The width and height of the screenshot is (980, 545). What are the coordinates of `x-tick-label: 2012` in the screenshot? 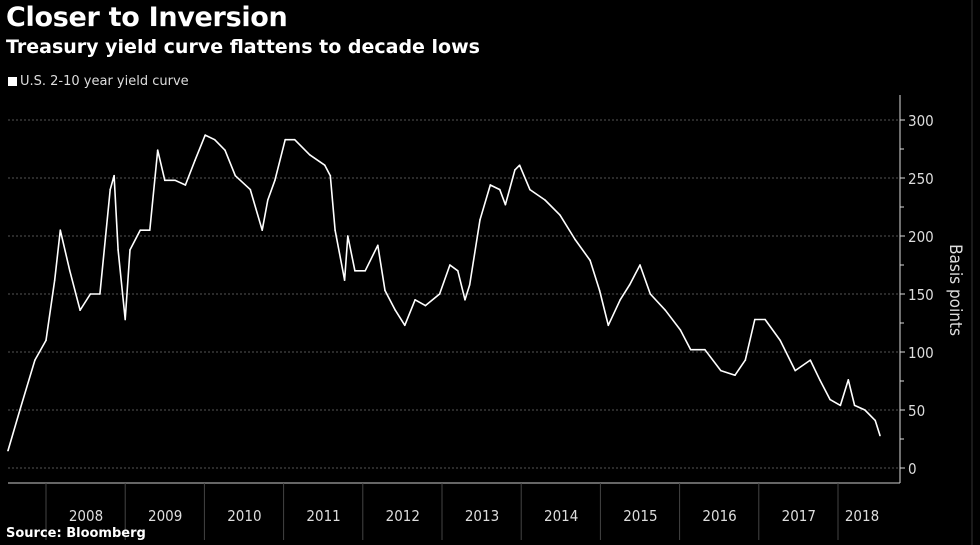 It's located at (403, 516).